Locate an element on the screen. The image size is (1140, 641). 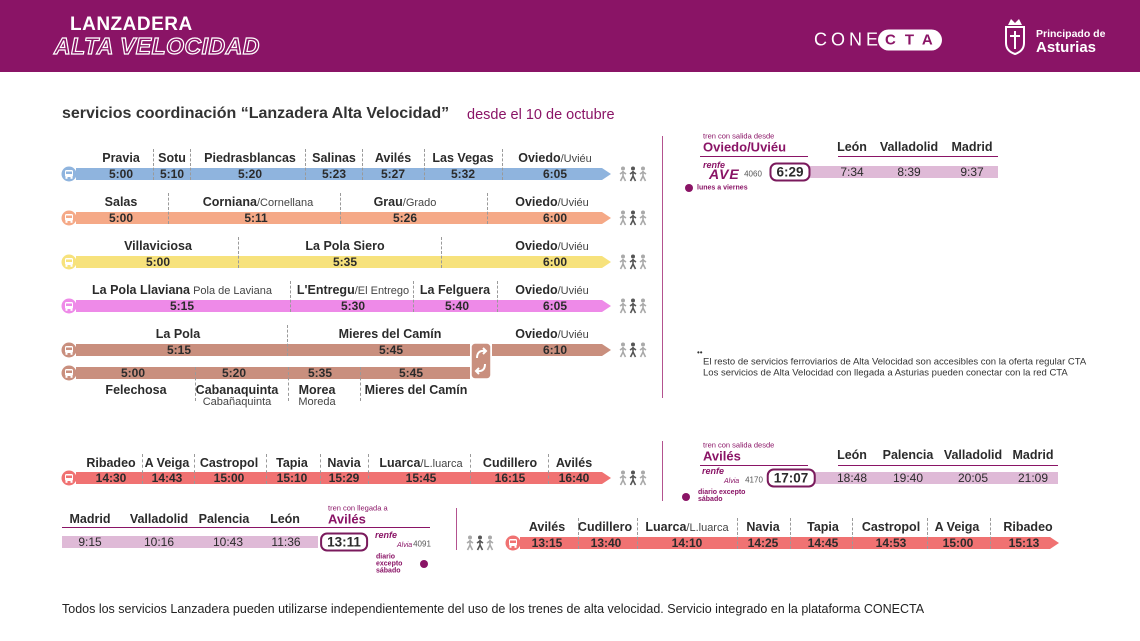
stop-time: 14:25 is located at coordinates (763, 543).